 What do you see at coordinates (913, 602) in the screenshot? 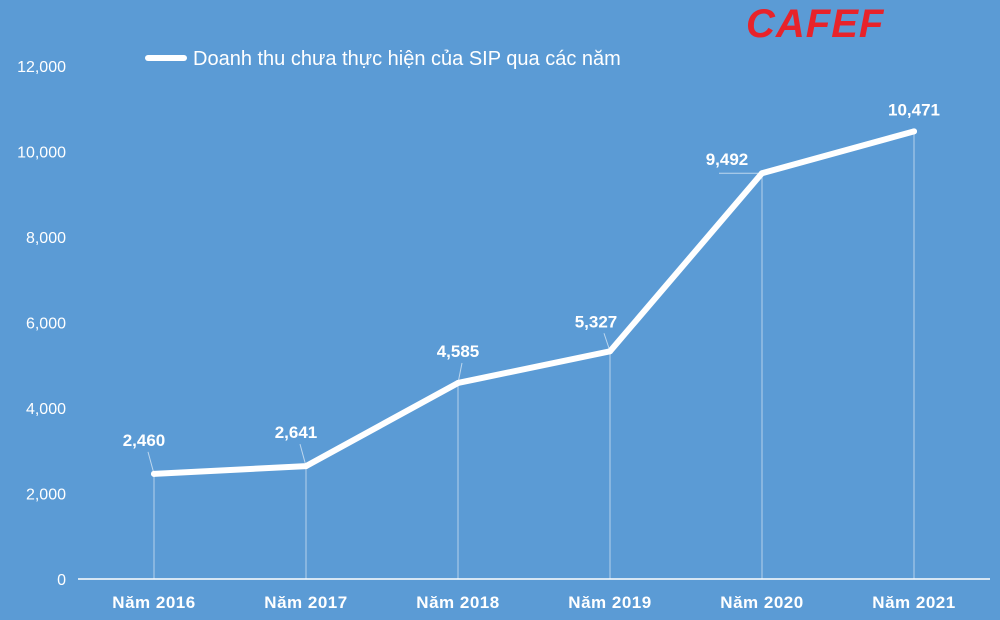
I see `x-tick-label: Năm 2021` at bounding box center [913, 602].